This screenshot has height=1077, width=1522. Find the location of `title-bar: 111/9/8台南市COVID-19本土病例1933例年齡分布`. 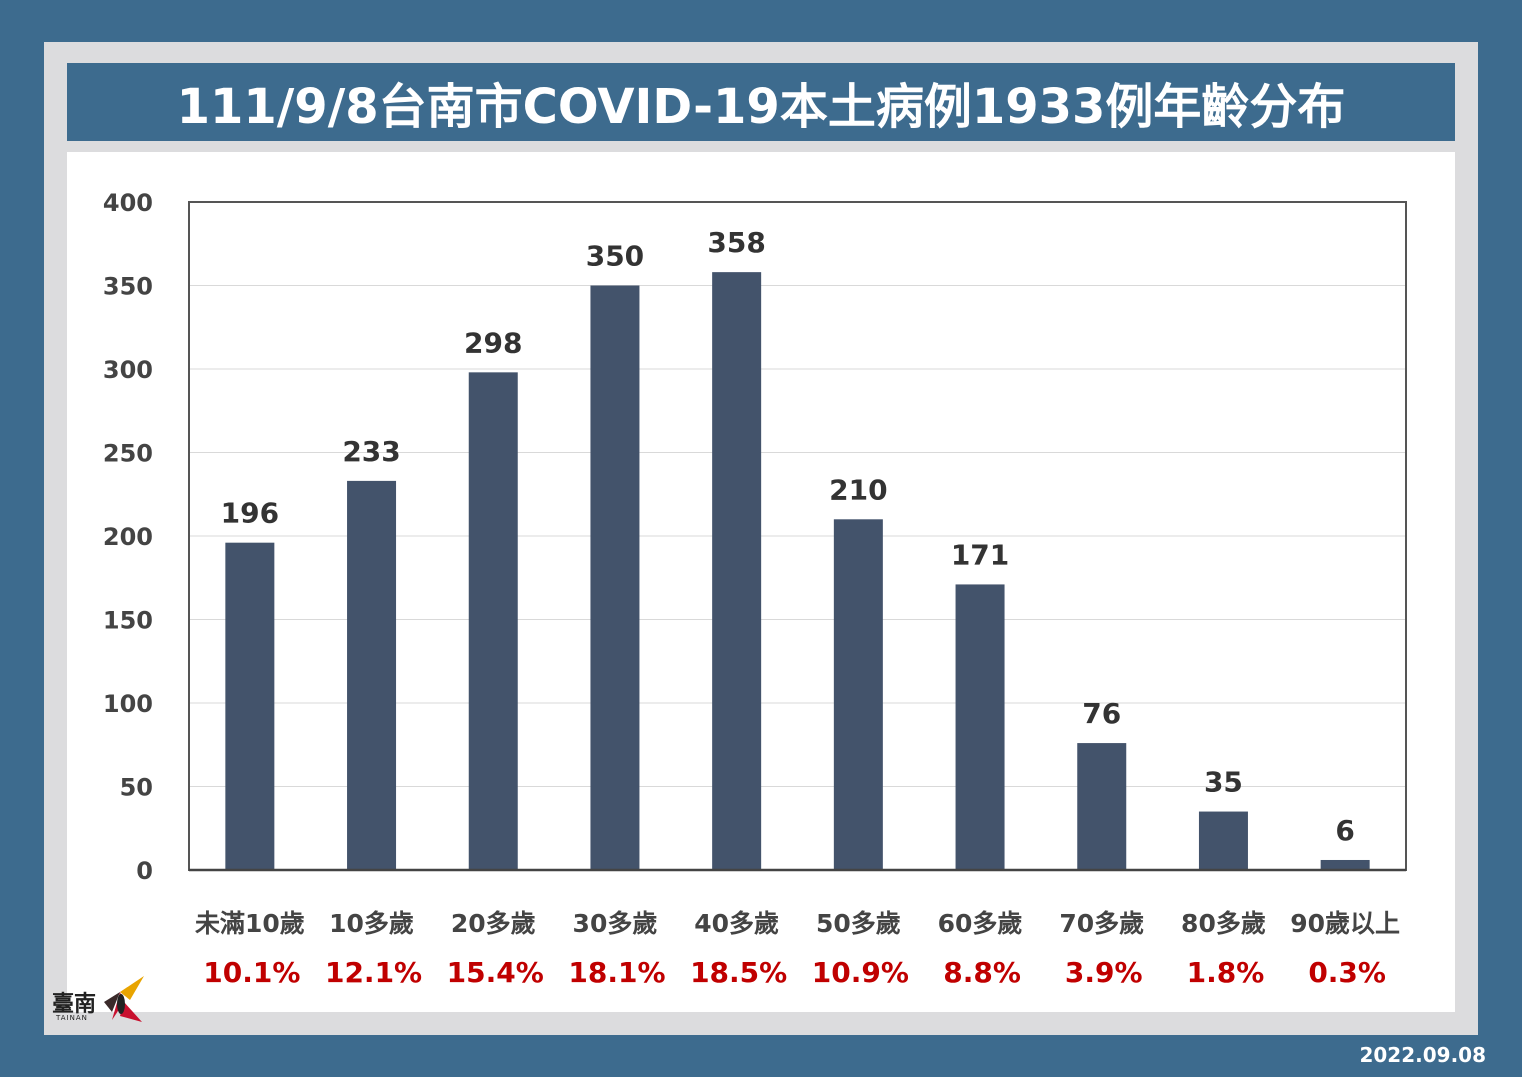

title-bar: 111/9/8台南市COVID-19本土病例1933例年齡分布 is located at coordinates (761, 102).